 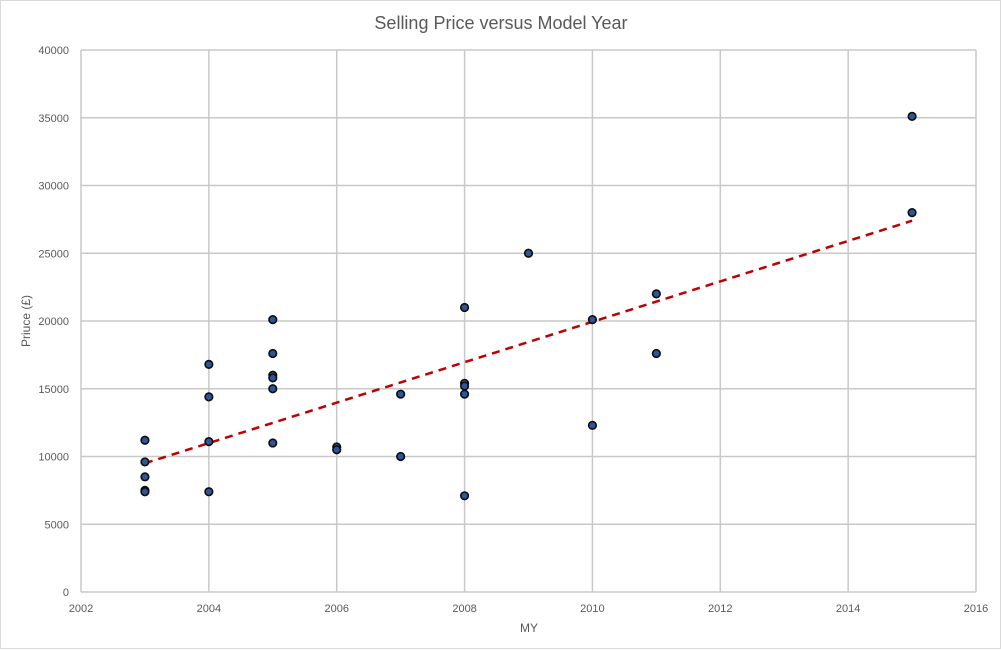 I want to click on x-tick-label: 2002, so click(x=81, y=609).